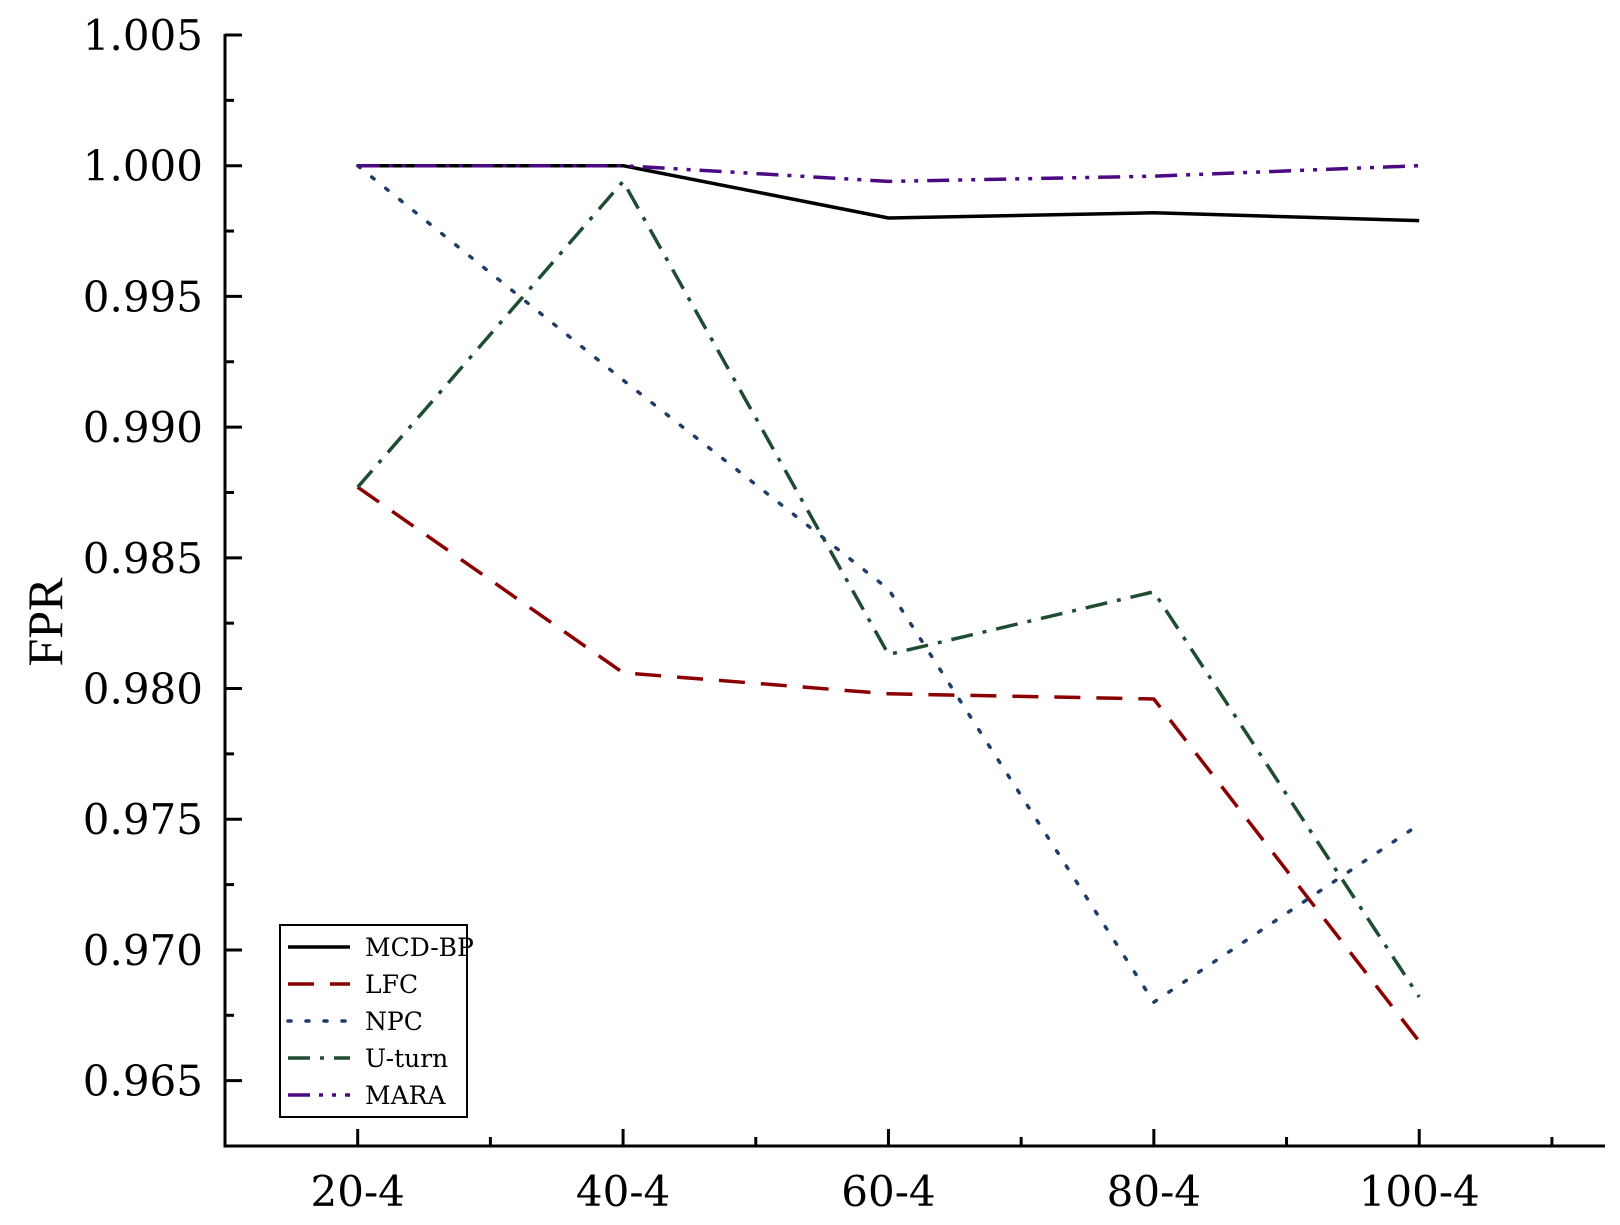 This screenshot has width=1620, height=1225. What do you see at coordinates (623, 1191) in the screenshot?
I see `x-tick-label: 40-4` at bounding box center [623, 1191].